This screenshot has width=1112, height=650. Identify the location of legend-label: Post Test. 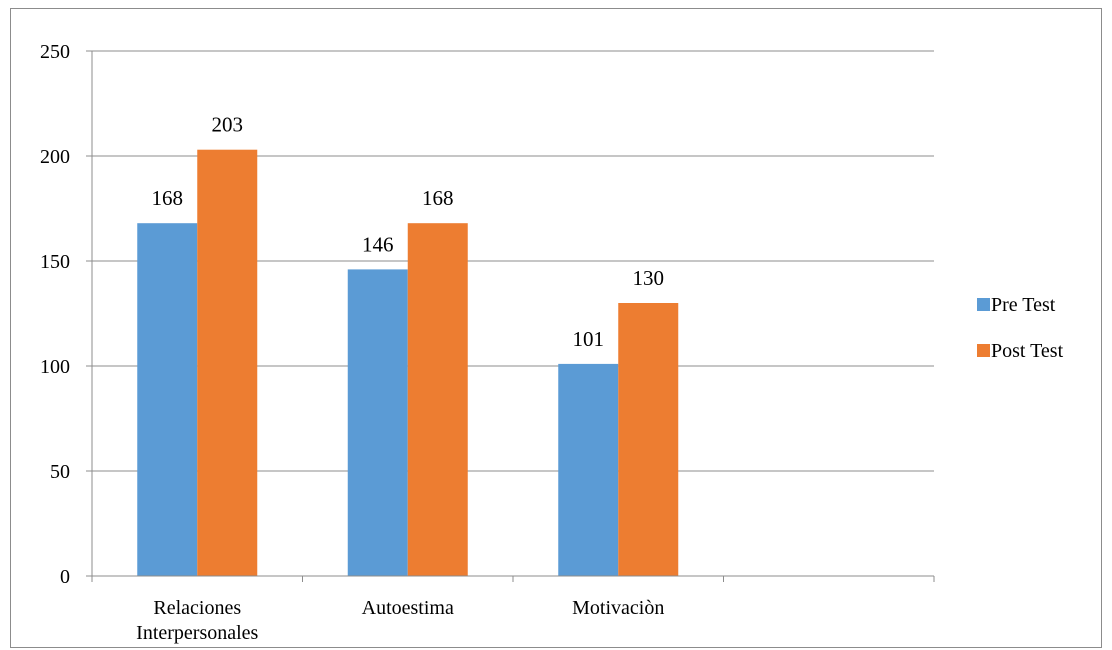
(1027, 351).